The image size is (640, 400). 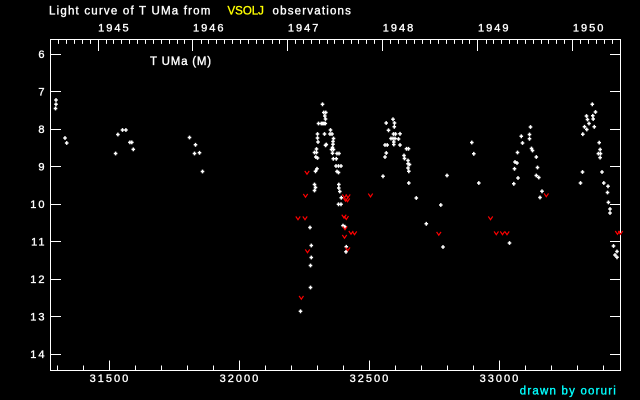 I want to click on svg-text: Light curve of T UMa from, so click(x=130, y=12).